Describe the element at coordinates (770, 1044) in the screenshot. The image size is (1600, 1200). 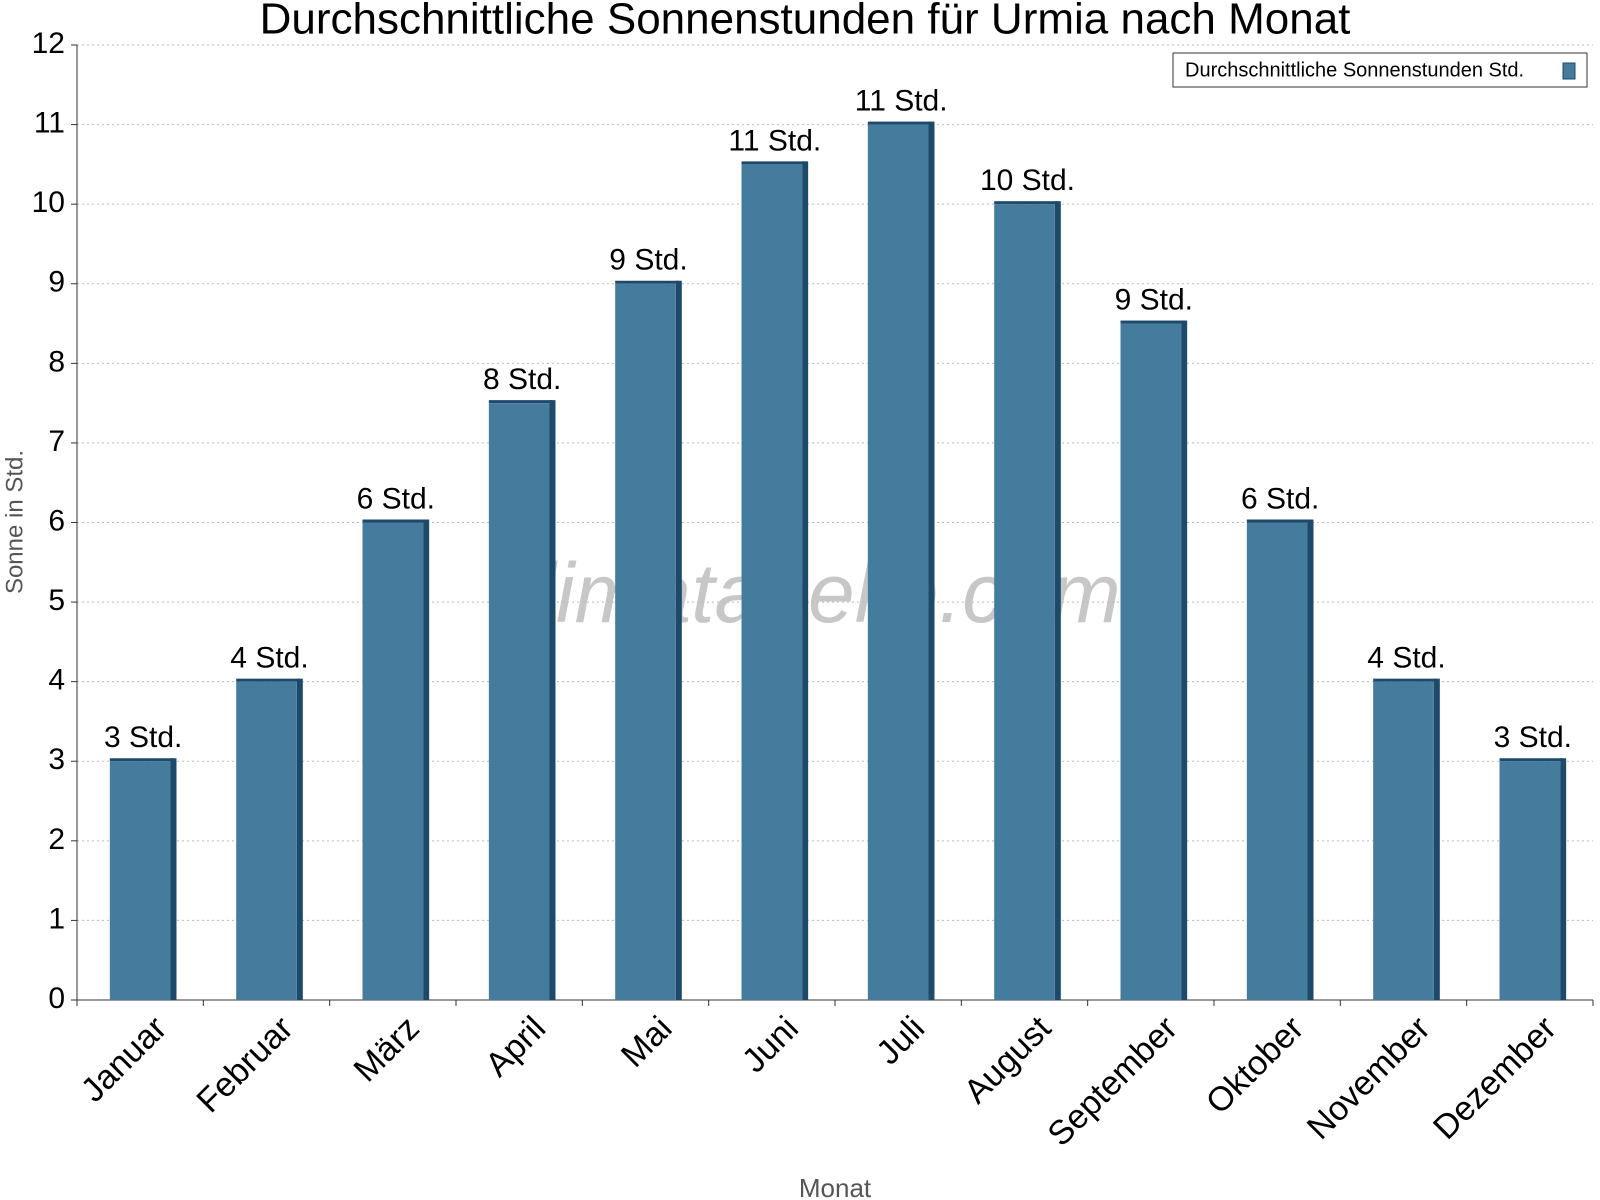
I see `x-tick-label: Juni` at that location.